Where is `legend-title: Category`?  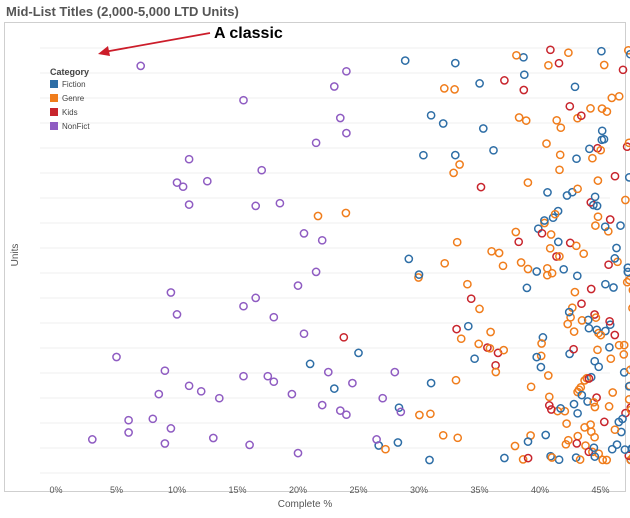
legend-title: Category is located at coordinates (69, 72).